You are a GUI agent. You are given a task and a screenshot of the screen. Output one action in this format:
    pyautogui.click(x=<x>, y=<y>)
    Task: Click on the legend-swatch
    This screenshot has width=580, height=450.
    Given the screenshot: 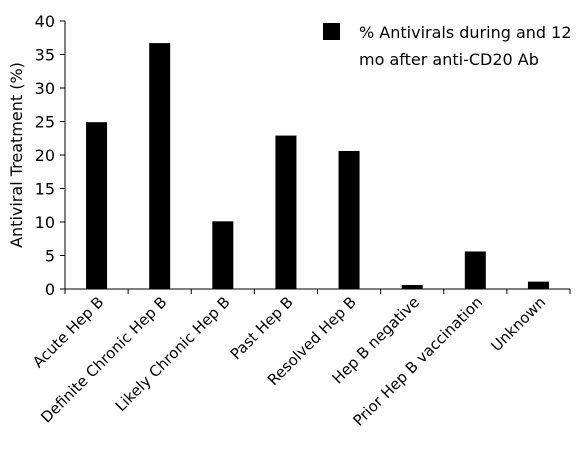 What is the action you would take?
    pyautogui.click(x=331, y=31)
    